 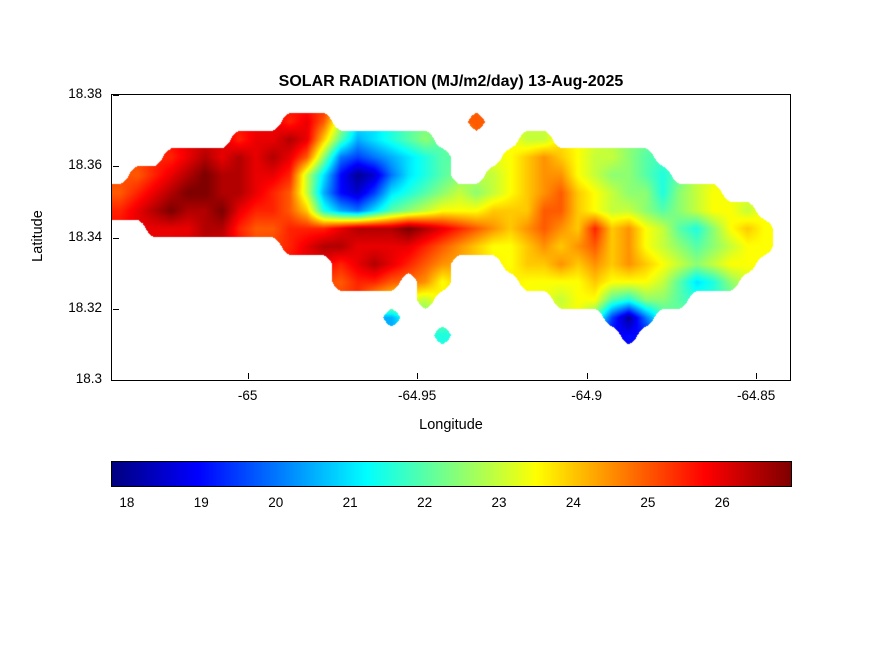 What do you see at coordinates (756, 395) in the screenshot?
I see `x-tick-label: -64.85` at bounding box center [756, 395].